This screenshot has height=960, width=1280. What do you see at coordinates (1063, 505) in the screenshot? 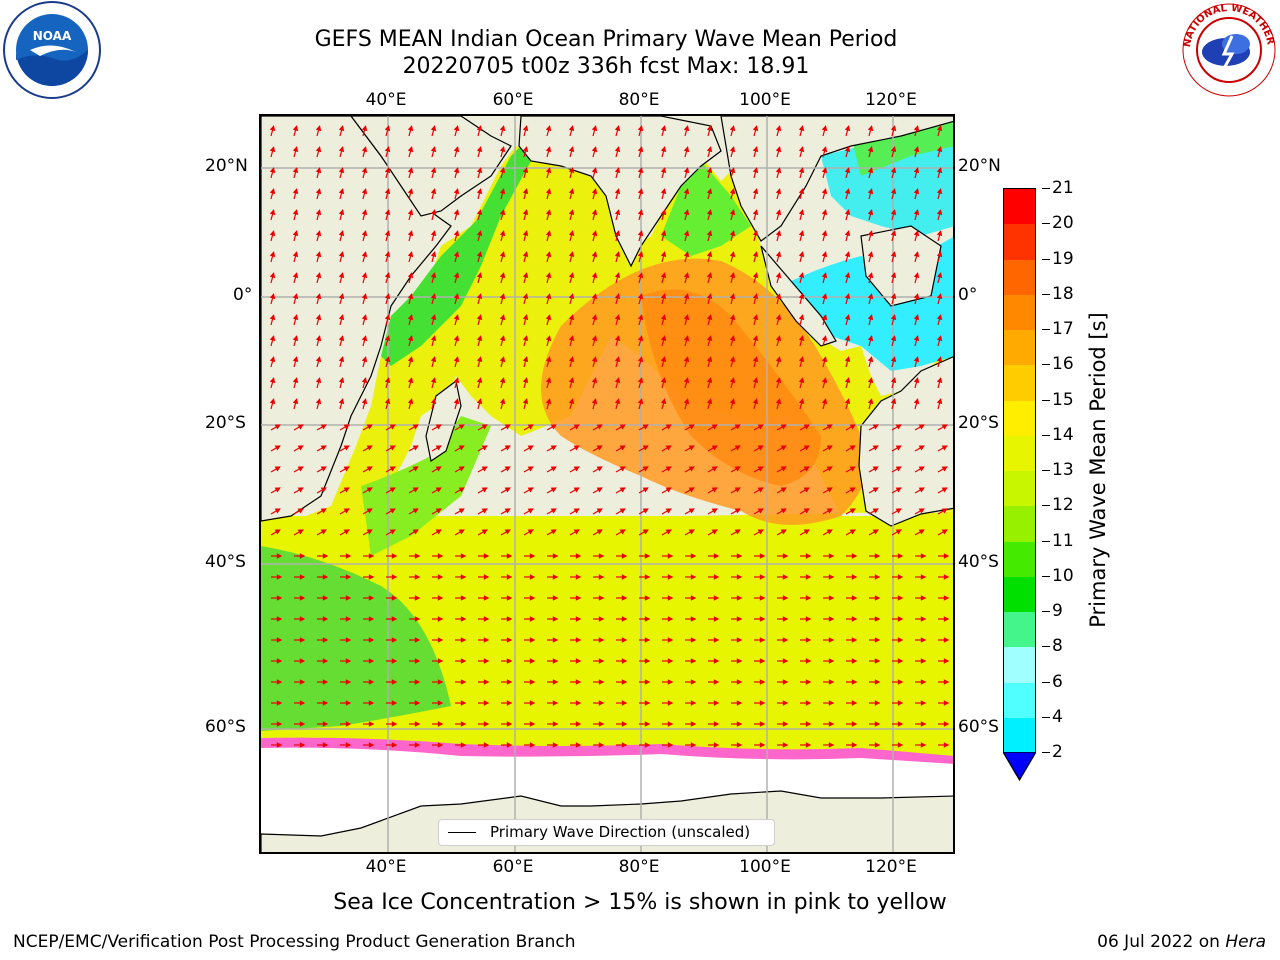
I see `colorbar-tick-label: 12` at bounding box center [1063, 505].